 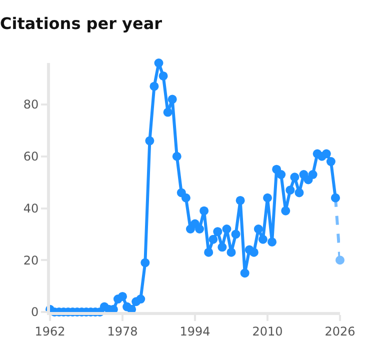 What do you see at coordinates (81, 24) in the screenshot?
I see `chart-title: Citations per year` at bounding box center [81, 24].